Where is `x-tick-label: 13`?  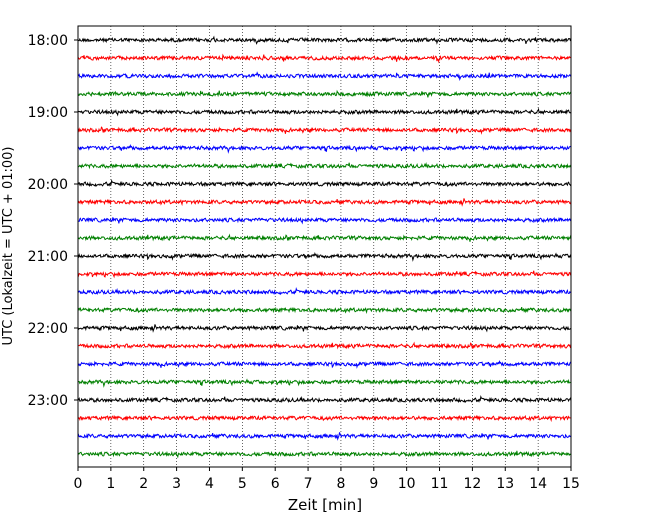
x-tick-label: 13 is located at coordinates (505, 484).